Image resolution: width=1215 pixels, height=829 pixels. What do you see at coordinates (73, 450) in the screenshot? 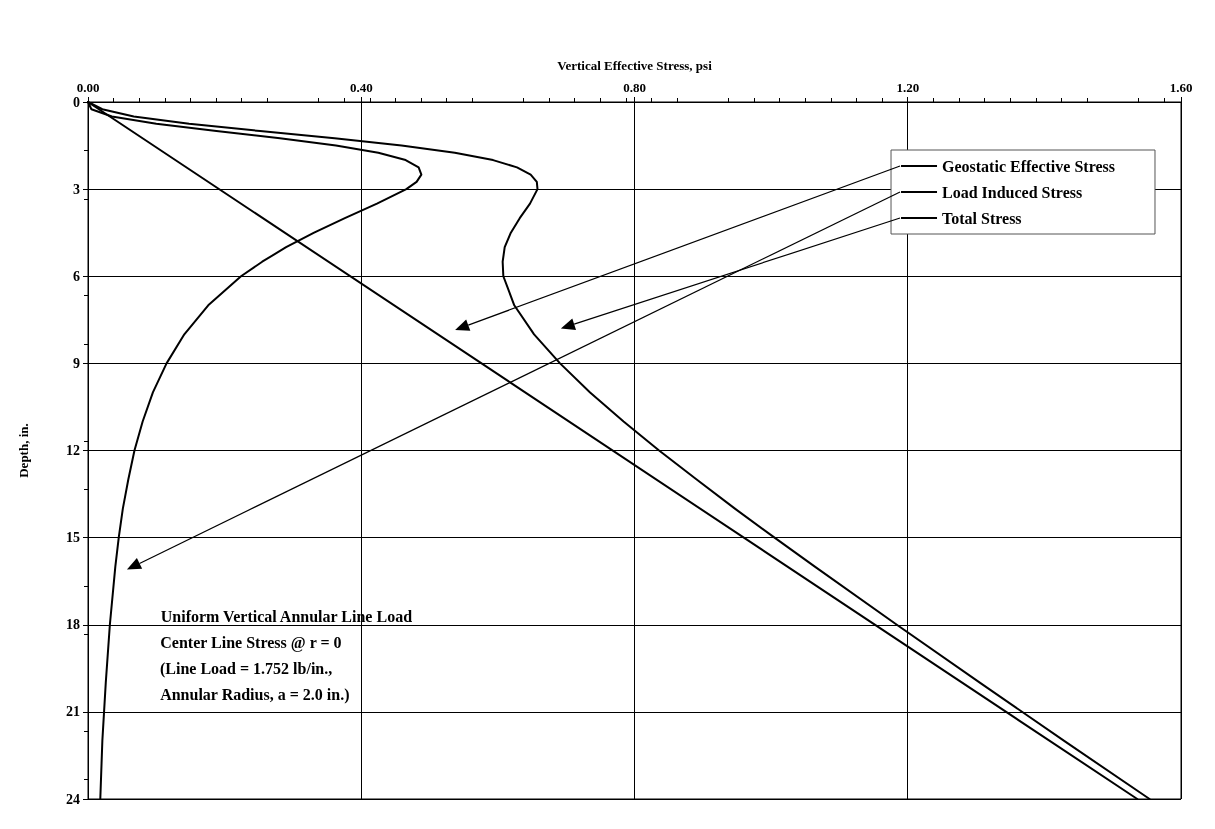
I see `y-tick-label: 12` at bounding box center [73, 450].